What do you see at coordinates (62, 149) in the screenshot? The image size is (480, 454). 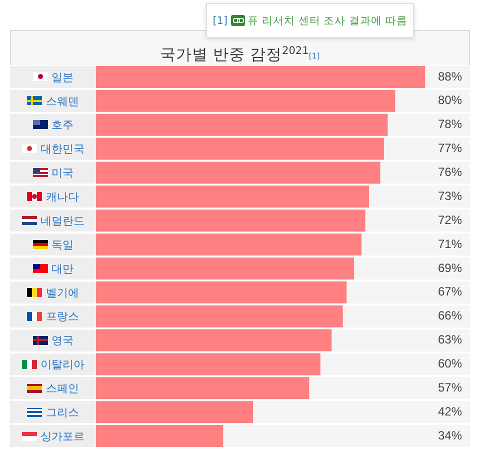 I see `y-tick-label: 대한민국` at bounding box center [62, 149].